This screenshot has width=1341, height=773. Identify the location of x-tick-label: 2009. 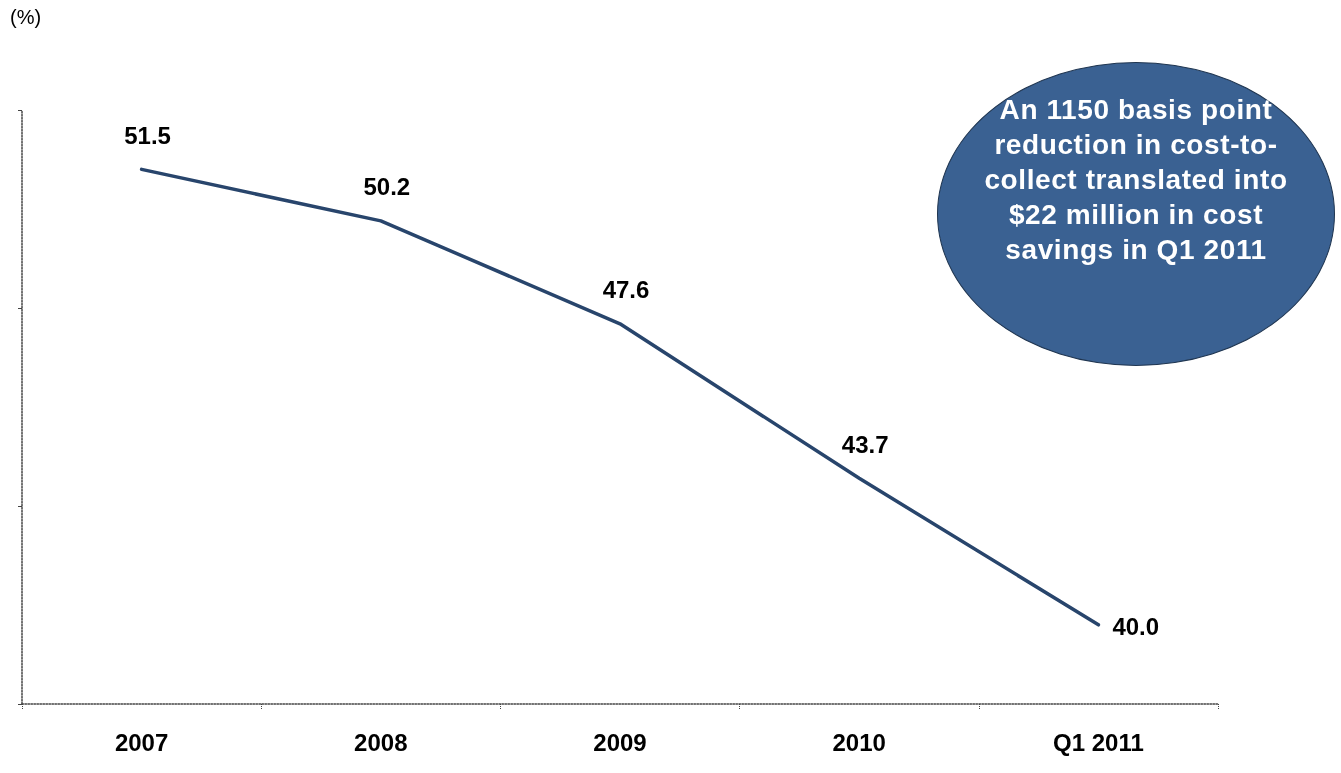
(620, 742).